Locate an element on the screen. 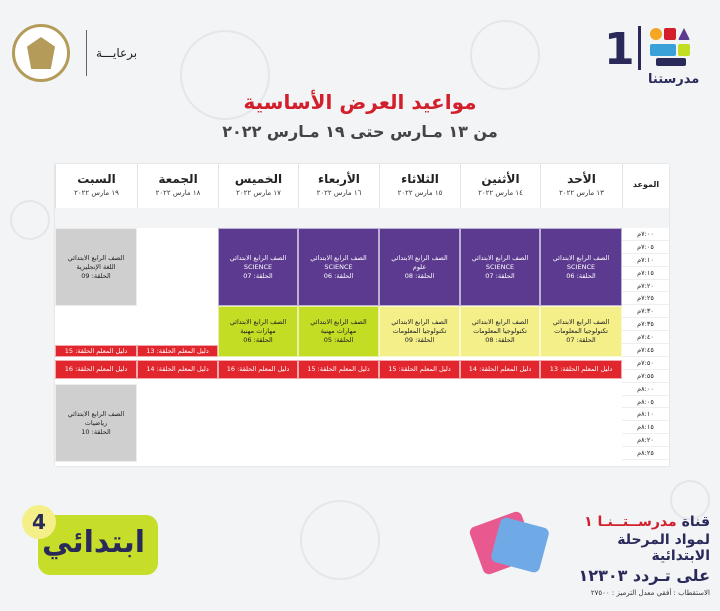  day-header-sunday: الأحد ١٣ مارس ٢٠٢٢ is located at coordinates (581, 186).